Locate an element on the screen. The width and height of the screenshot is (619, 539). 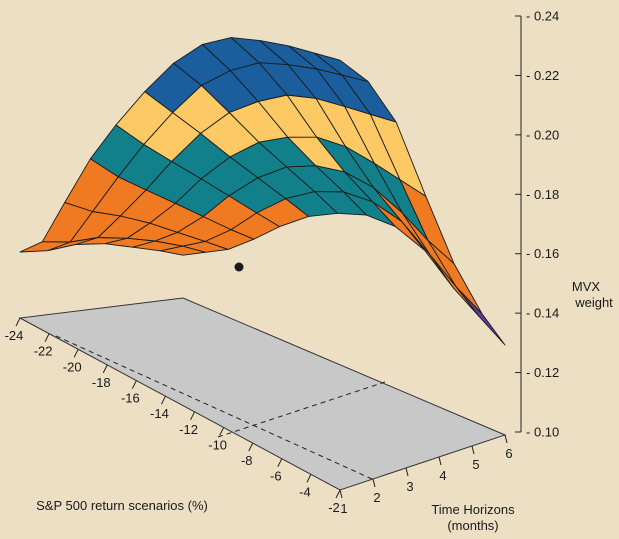
y-axis-title: Time Horizons is located at coordinates (473, 509).